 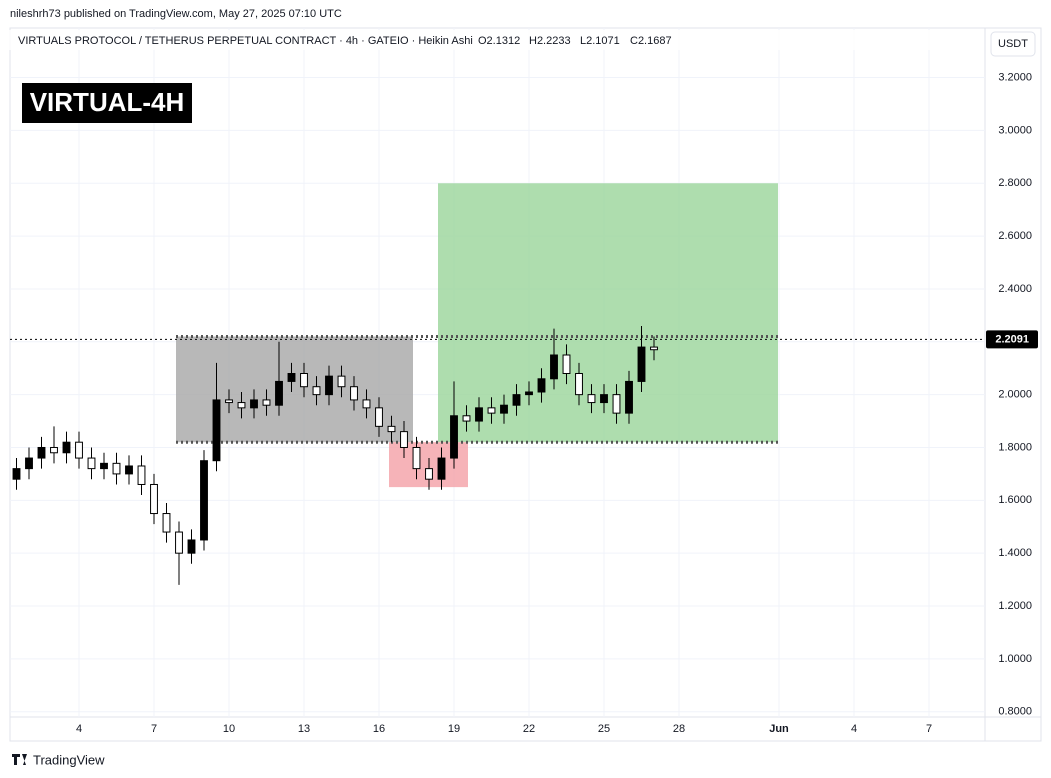 What do you see at coordinates (229, 729) in the screenshot?
I see `x-tick-label: 10` at bounding box center [229, 729].